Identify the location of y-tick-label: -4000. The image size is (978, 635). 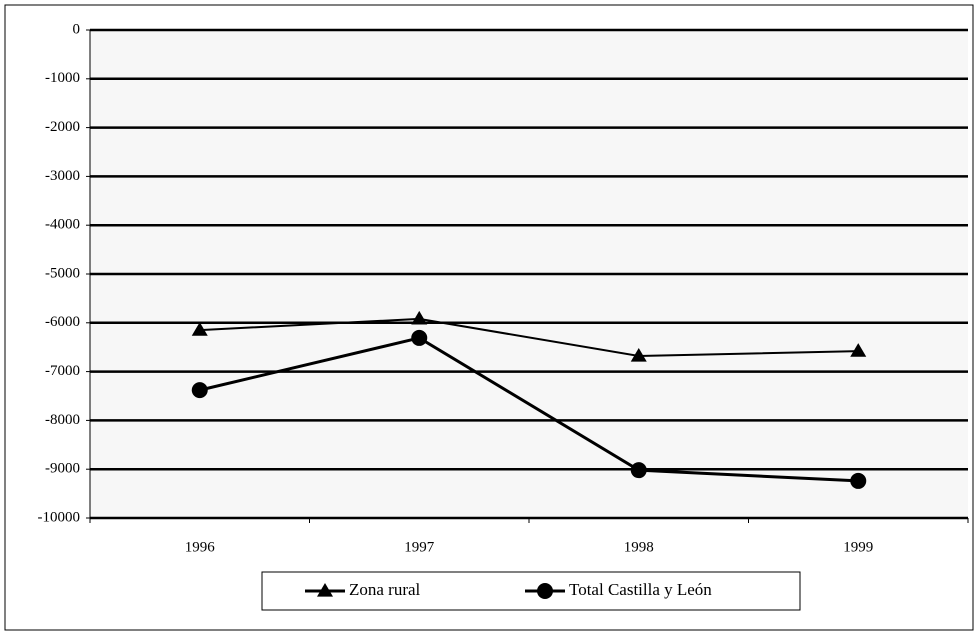
(62, 225).